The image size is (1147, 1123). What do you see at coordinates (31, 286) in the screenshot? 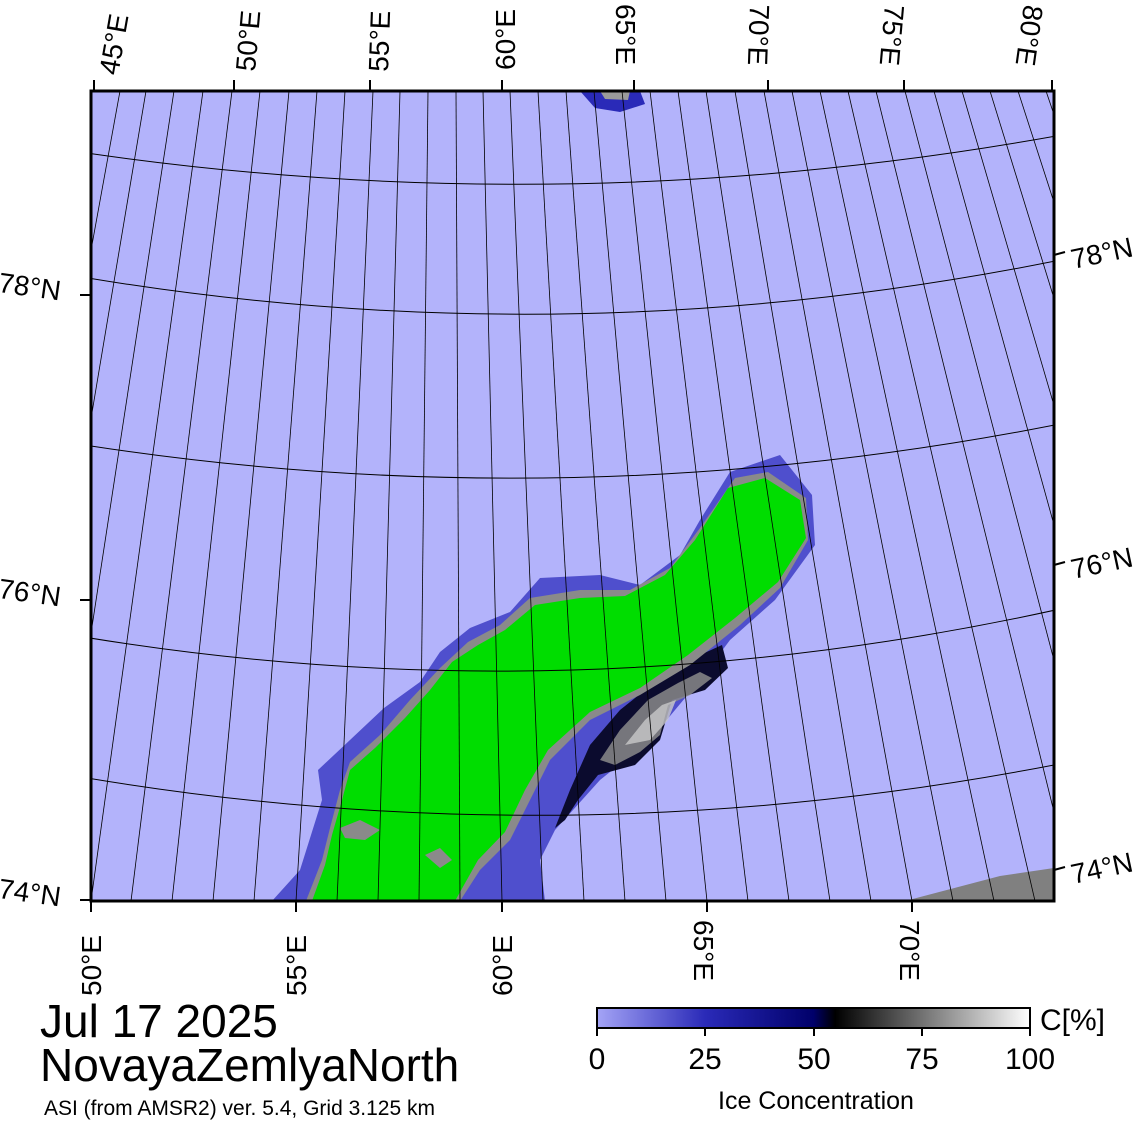
I see `lat-label-left: 78°N` at bounding box center [31, 286].